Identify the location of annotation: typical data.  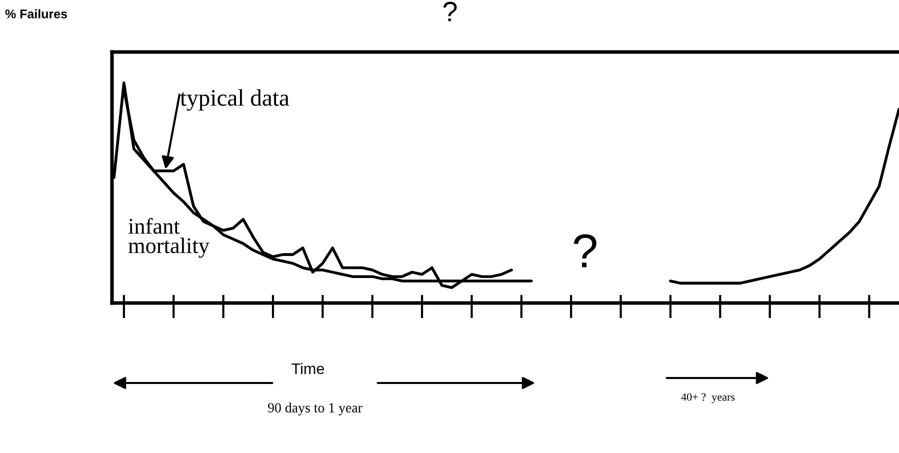
(235, 100).